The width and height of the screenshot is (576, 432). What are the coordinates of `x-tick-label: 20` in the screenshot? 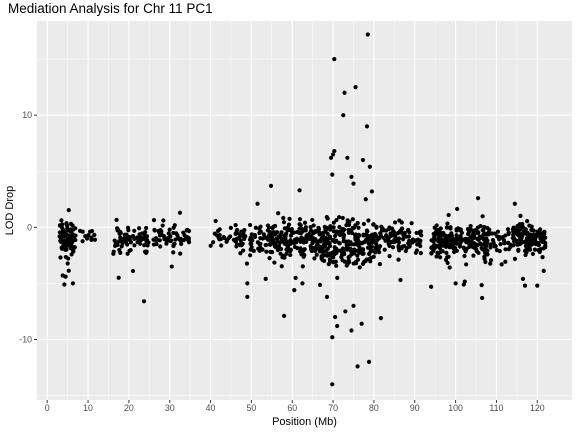 It's located at (129, 408).